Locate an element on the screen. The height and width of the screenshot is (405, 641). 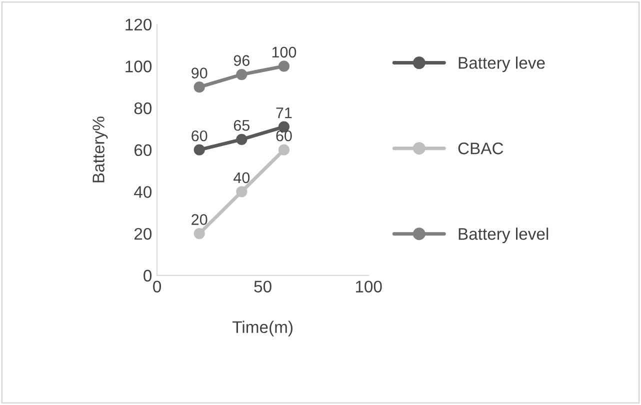
data-label: 20 is located at coordinates (200, 219).